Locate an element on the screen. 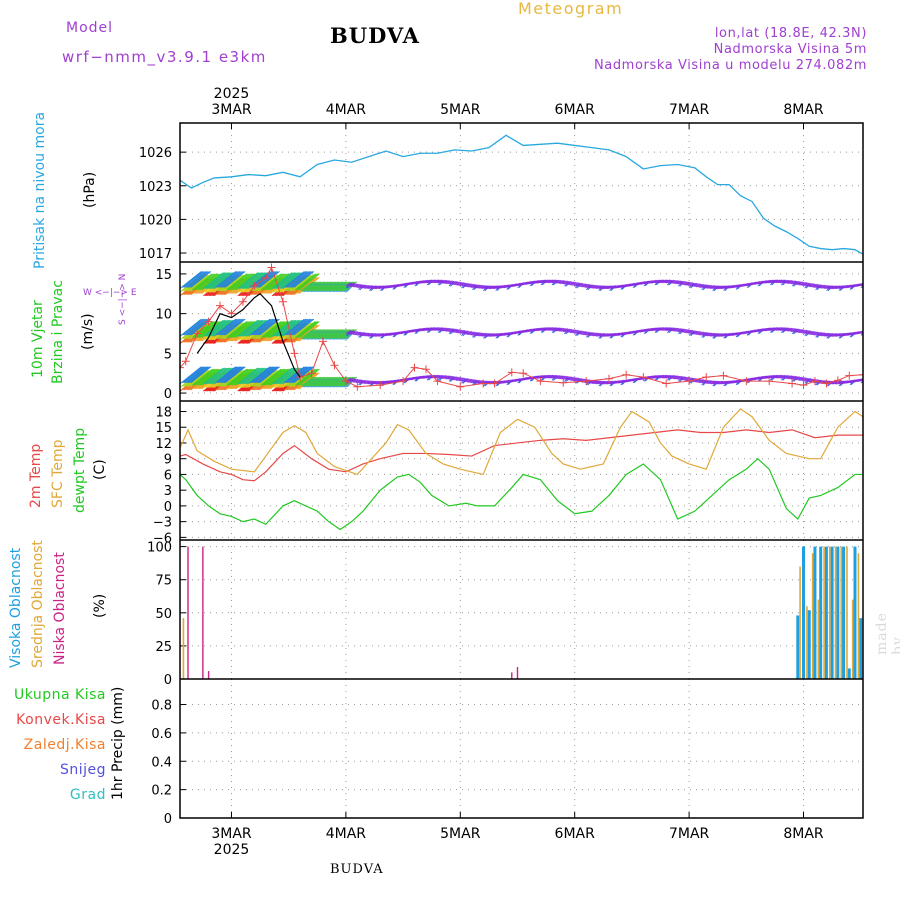  ytick-label: 15 is located at coordinates (163, 428).